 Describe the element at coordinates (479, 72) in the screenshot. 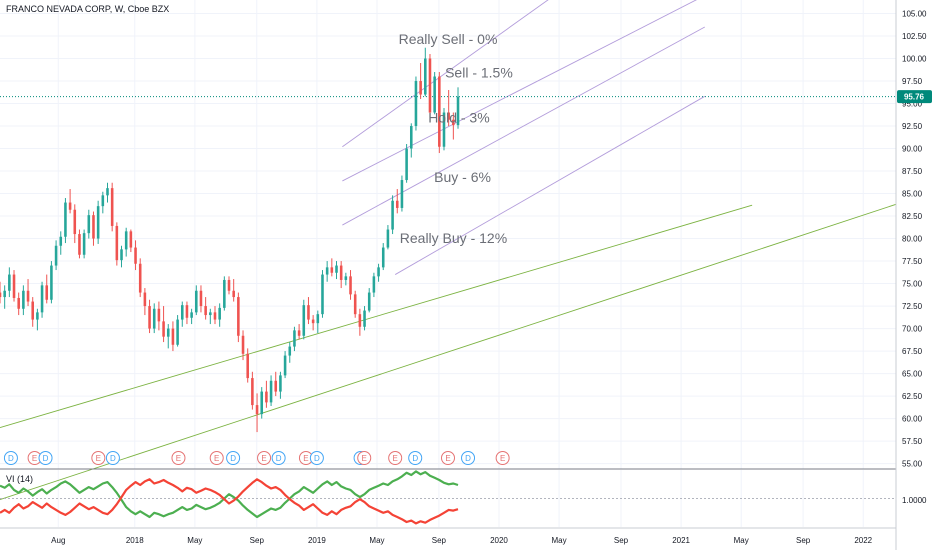

I see `annotation-label: Sell - 1.5%` at that location.